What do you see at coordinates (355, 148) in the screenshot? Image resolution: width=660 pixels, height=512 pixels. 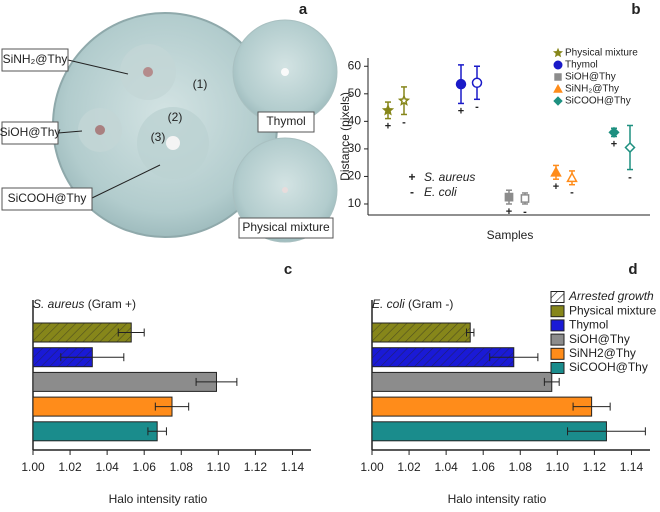 I see `y-tick-label: 30` at bounding box center [355, 148].